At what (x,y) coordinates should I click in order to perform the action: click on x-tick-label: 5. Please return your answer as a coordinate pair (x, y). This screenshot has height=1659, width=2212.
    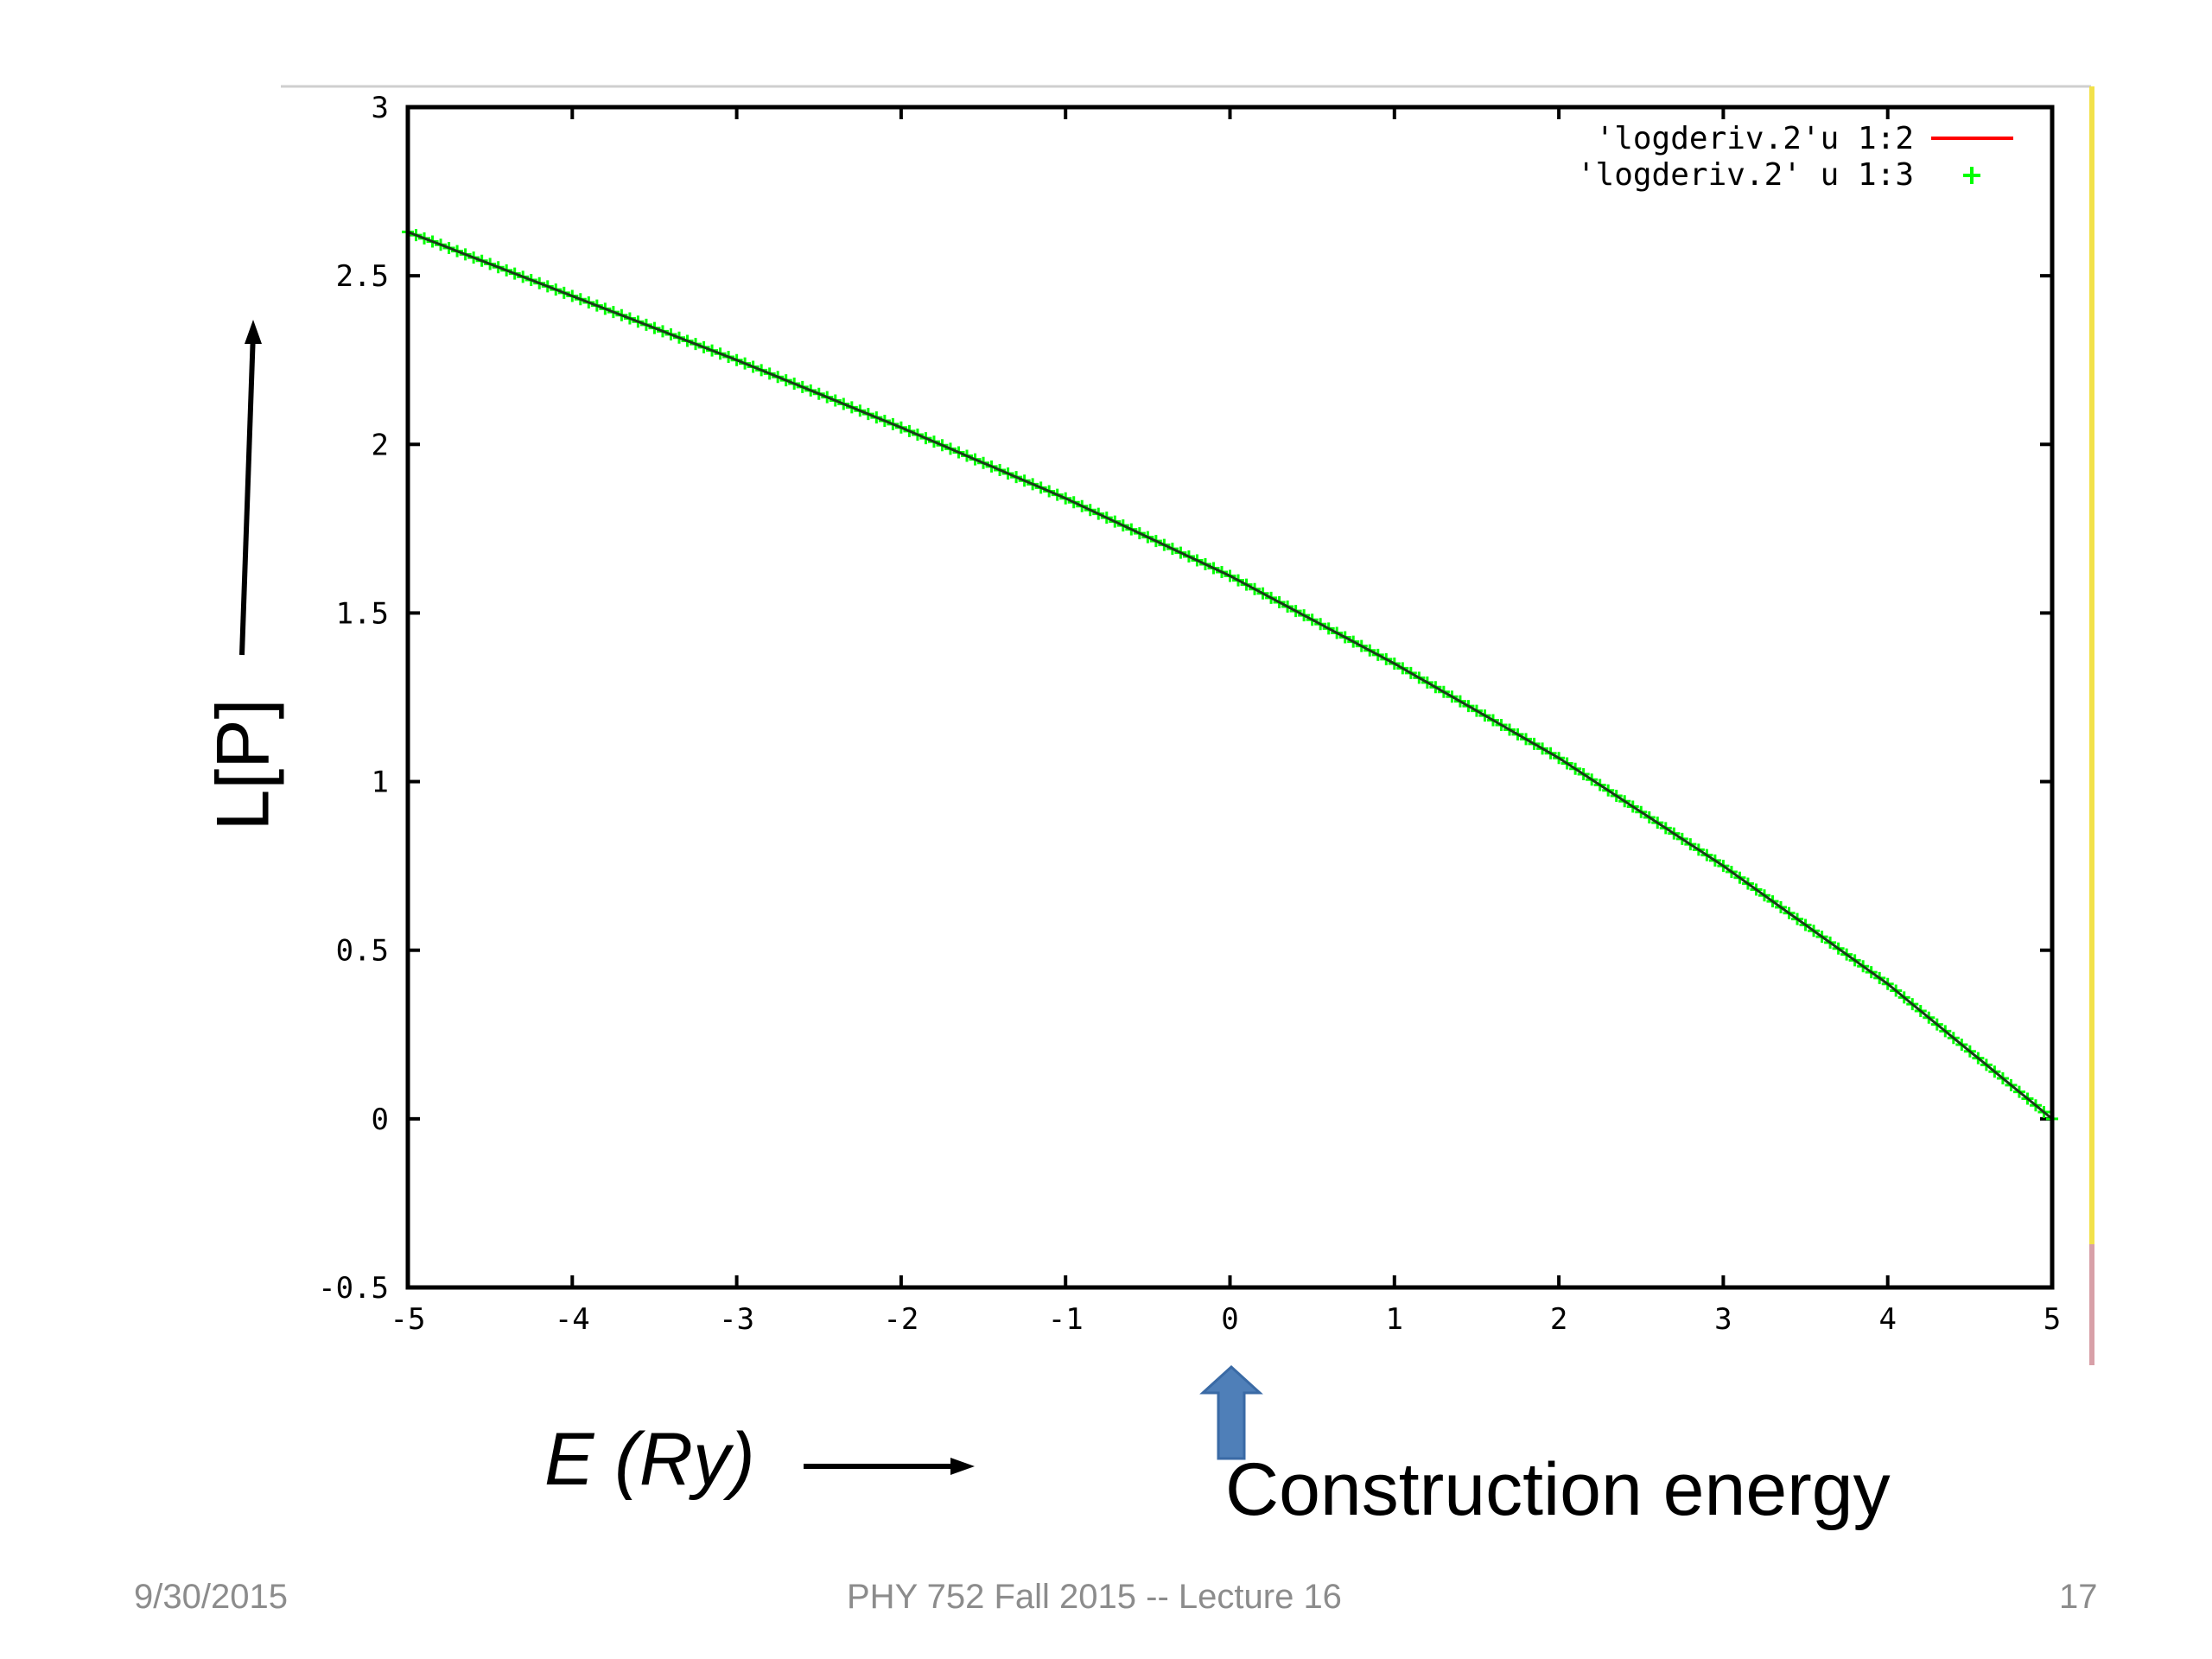
    Looking at the image, I should click on (2052, 1319).